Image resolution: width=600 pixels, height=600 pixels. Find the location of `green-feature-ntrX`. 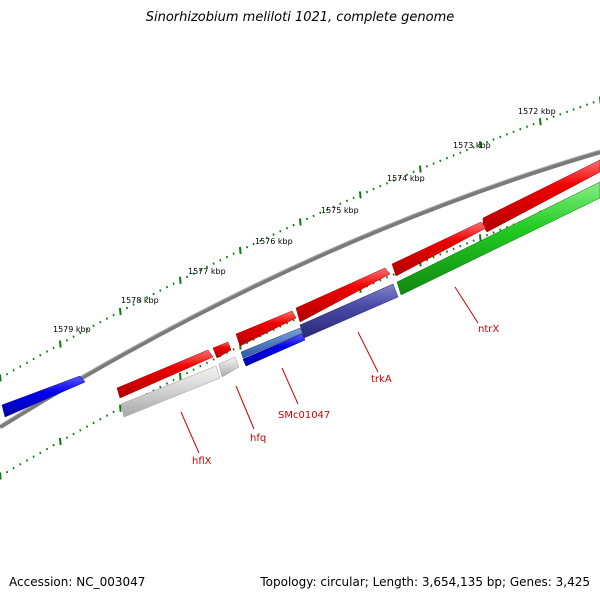

green-feature-ntrX is located at coordinates (498, 238).